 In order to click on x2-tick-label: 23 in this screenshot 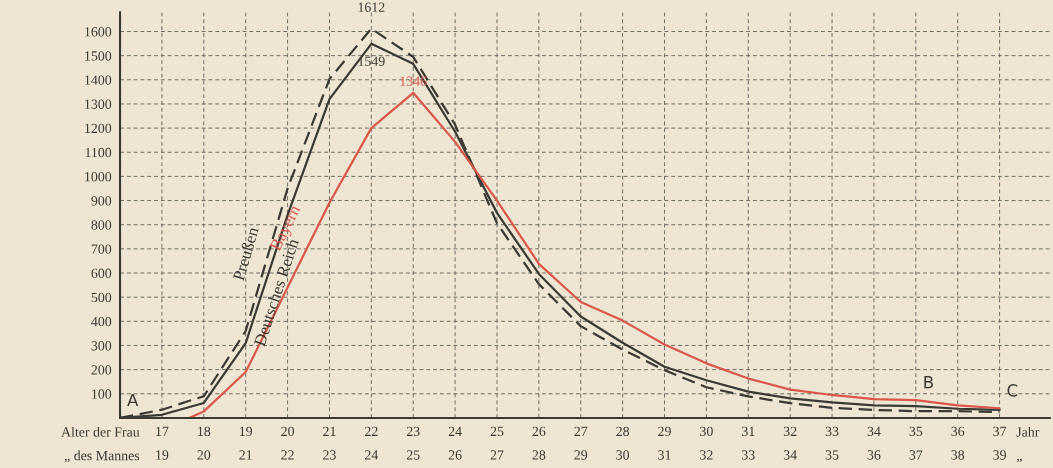, I will do `click(329, 455)`.